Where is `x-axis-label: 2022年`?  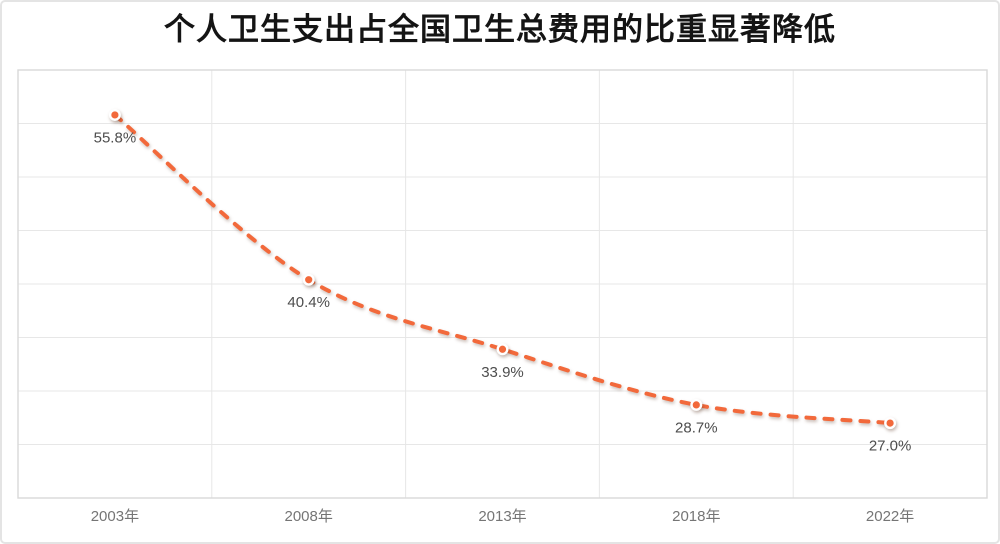 x-axis-label: 2022年 is located at coordinates (890, 516).